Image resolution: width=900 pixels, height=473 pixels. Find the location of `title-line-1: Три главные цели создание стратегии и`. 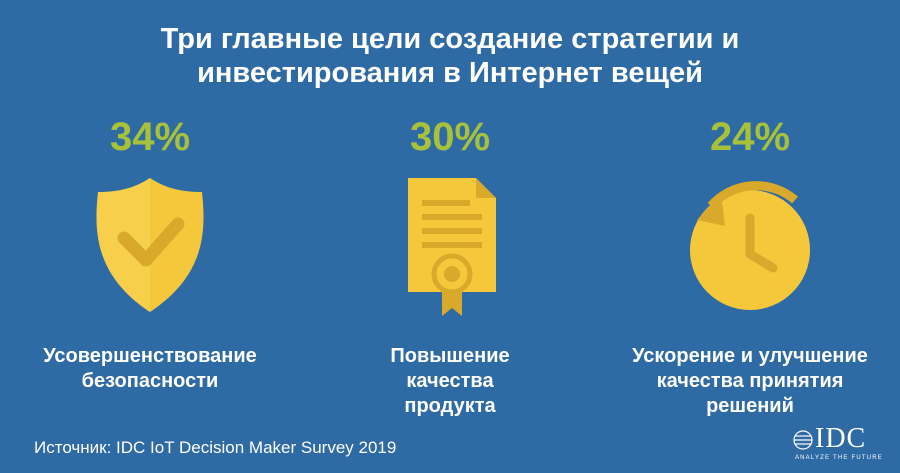

title-line-1: Три главные цели создание стратегии и is located at coordinates (450, 39).